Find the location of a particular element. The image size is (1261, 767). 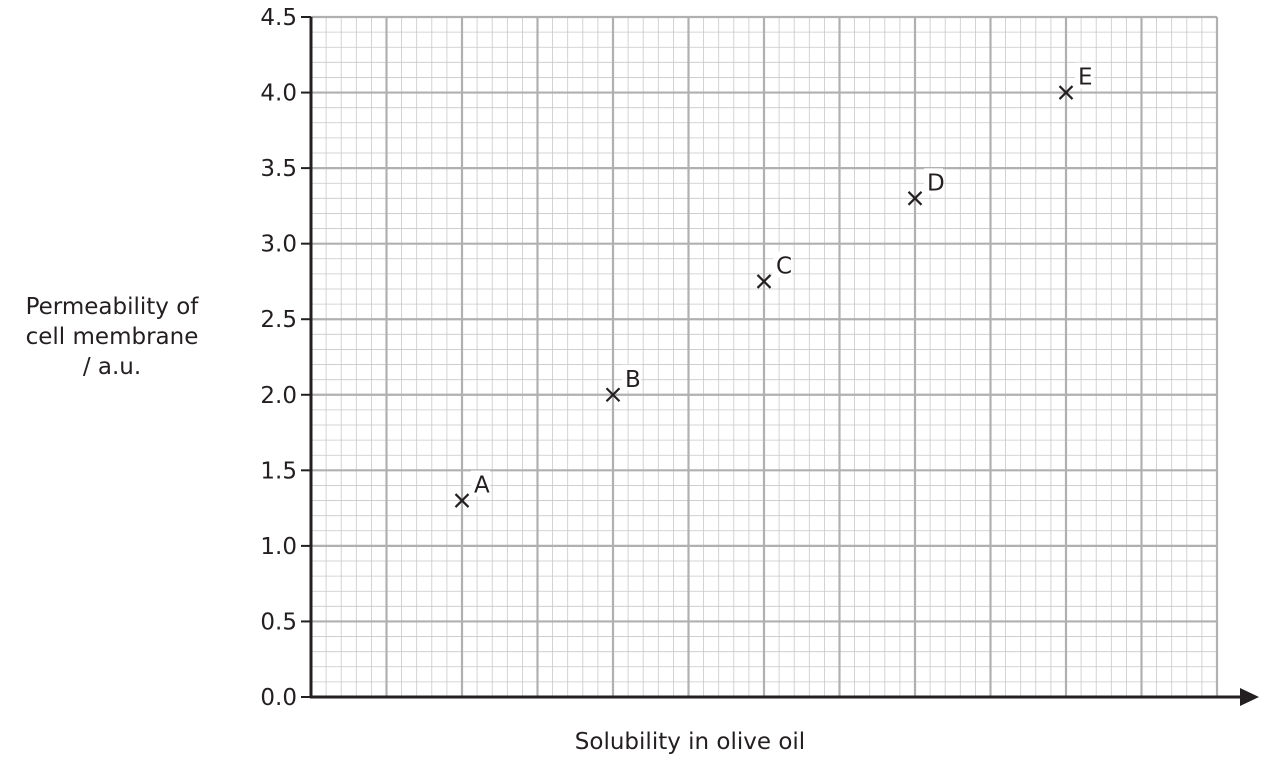

point-label: D is located at coordinates (936, 183).